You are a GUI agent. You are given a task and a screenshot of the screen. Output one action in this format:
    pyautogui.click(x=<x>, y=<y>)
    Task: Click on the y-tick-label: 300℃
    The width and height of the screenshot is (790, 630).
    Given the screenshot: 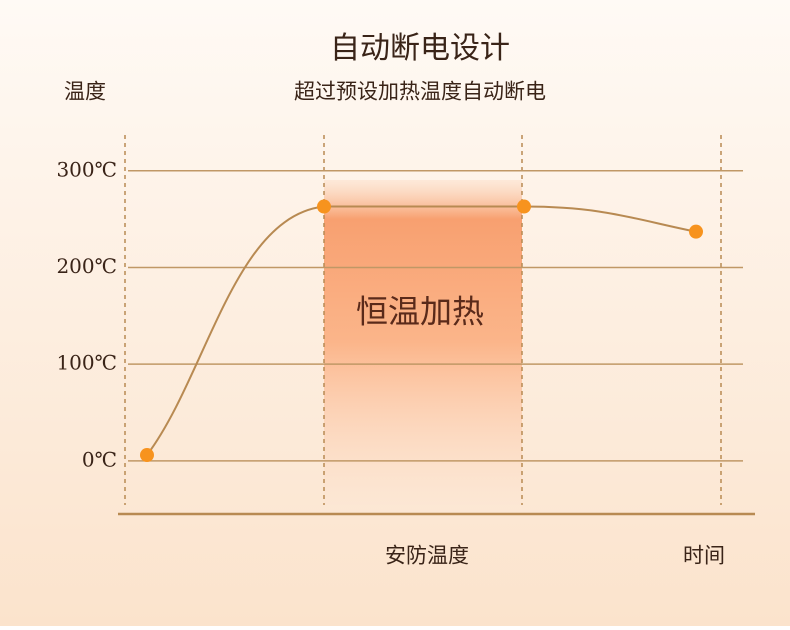 What is the action you would take?
    pyautogui.click(x=86, y=169)
    